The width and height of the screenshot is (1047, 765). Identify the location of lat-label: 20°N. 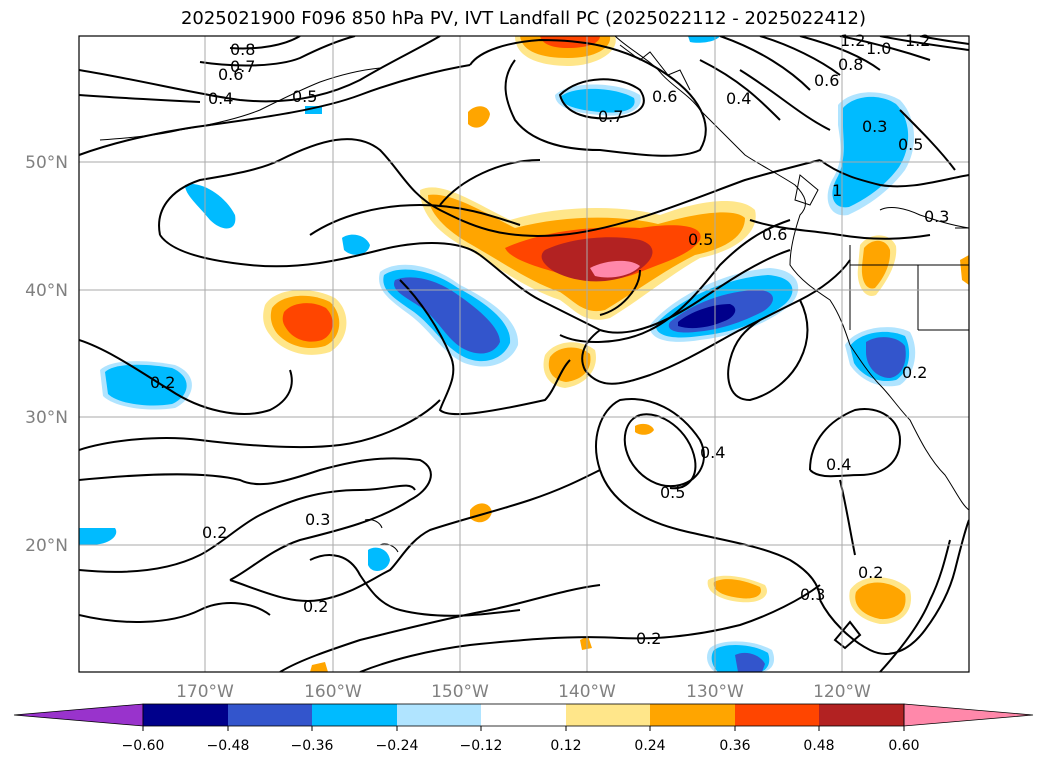
(46, 546).